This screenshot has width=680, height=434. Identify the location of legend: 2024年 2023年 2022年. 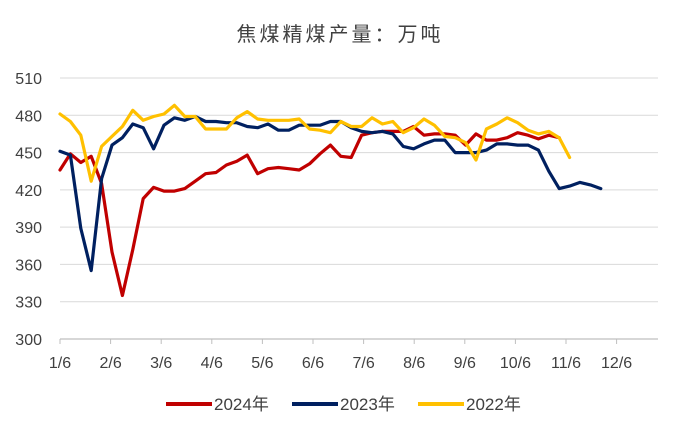
(343, 404).